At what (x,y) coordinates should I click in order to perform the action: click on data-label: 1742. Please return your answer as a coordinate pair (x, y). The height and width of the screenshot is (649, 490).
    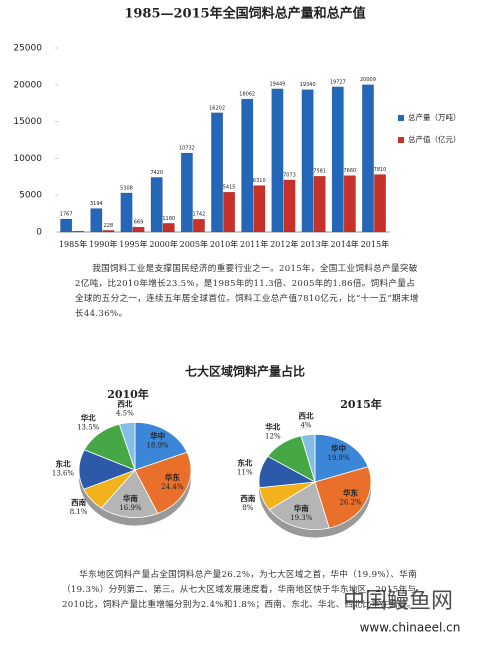
    Looking at the image, I should click on (199, 215).